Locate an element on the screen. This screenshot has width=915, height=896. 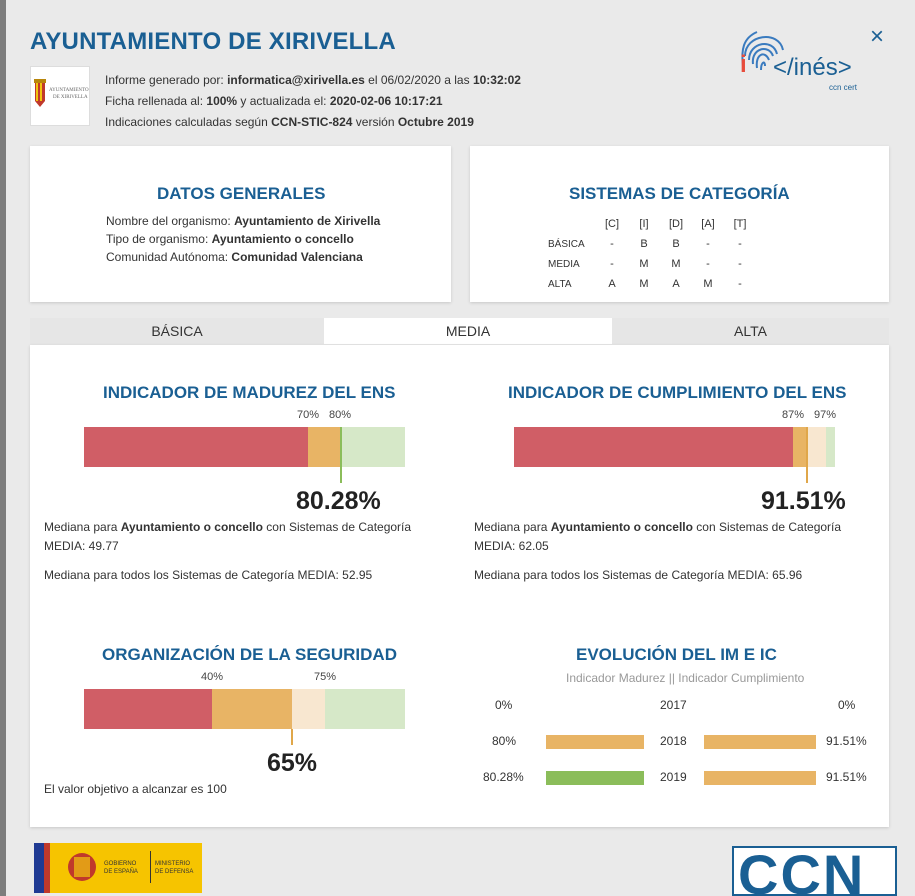
madurez-marker is located at coordinates (341, 455).